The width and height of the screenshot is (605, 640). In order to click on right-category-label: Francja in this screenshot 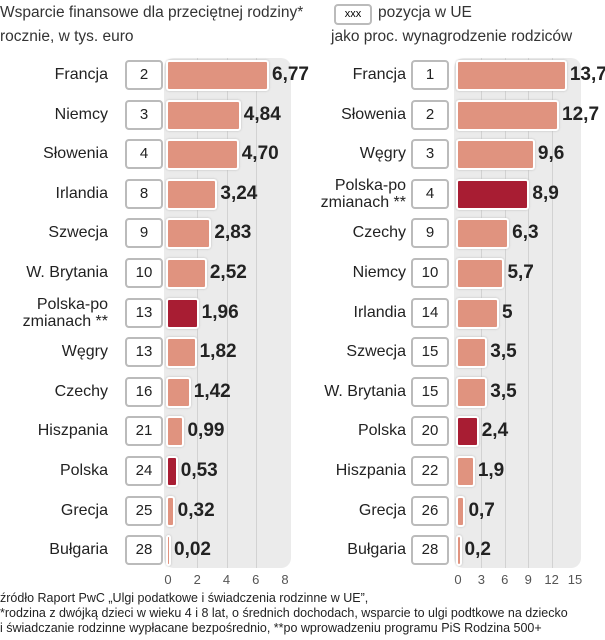, I will do `click(379, 74)`.